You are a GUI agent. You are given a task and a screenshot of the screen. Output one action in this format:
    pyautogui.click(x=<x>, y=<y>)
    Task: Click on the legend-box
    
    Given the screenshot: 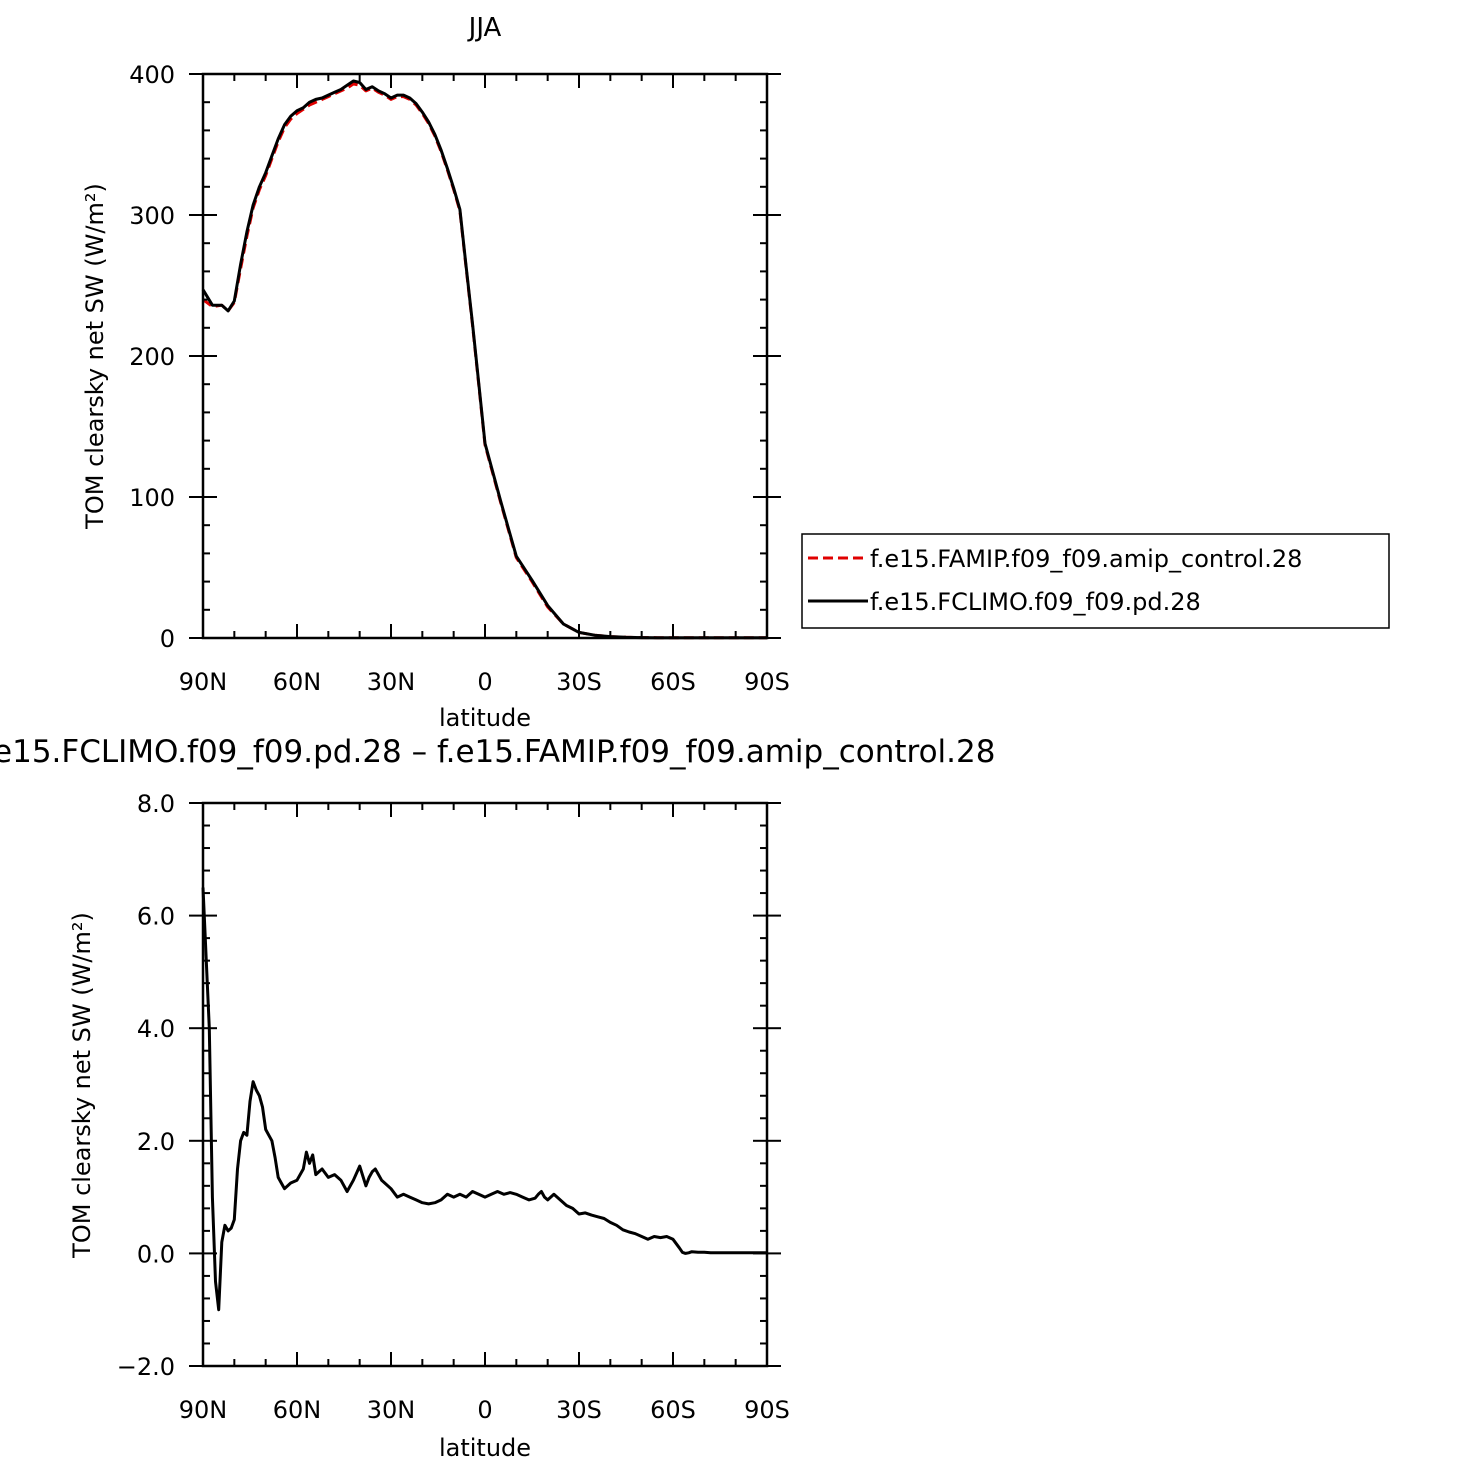 What is the action you would take?
    pyautogui.click(x=1095, y=581)
    